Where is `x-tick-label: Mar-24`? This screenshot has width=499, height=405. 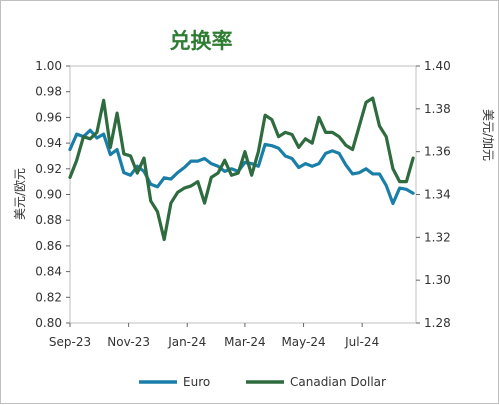
x-tick-label: Mar-24 is located at coordinates (244, 342).